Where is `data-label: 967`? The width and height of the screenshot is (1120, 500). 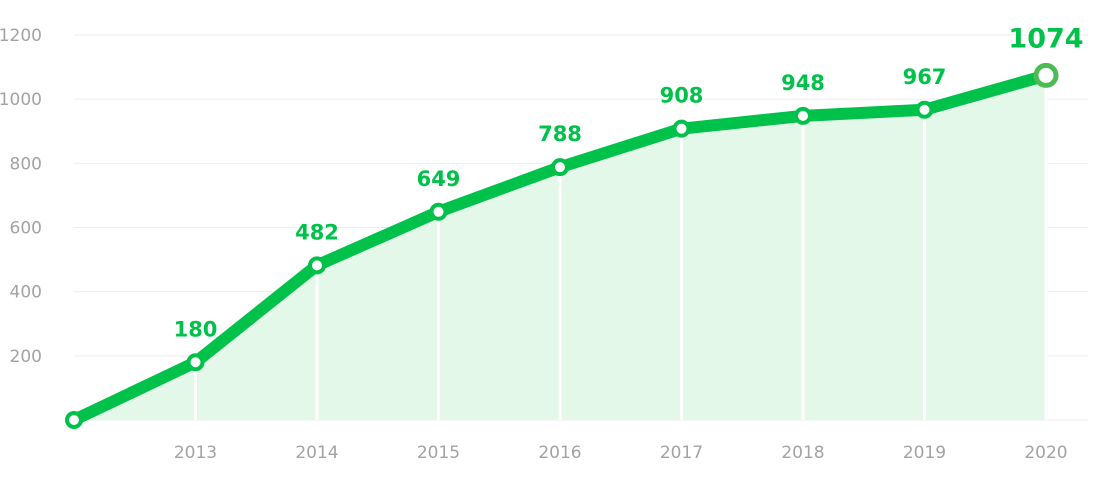 data-label: 967 is located at coordinates (925, 77).